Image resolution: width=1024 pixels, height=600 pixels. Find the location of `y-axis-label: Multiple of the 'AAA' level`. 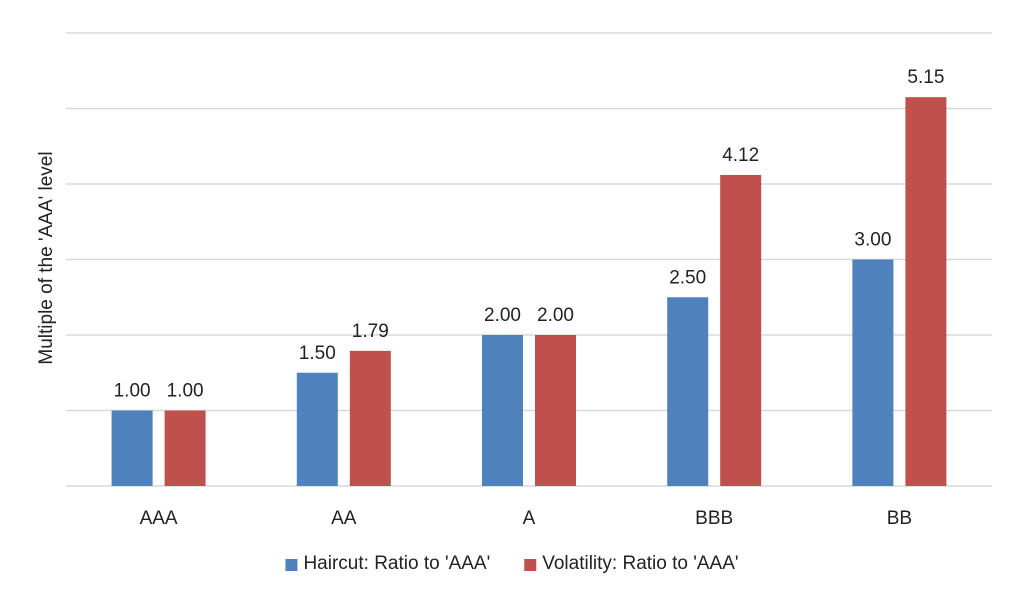

y-axis-label: Multiple of the 'AAA' level is located at coordinates (46, 257).